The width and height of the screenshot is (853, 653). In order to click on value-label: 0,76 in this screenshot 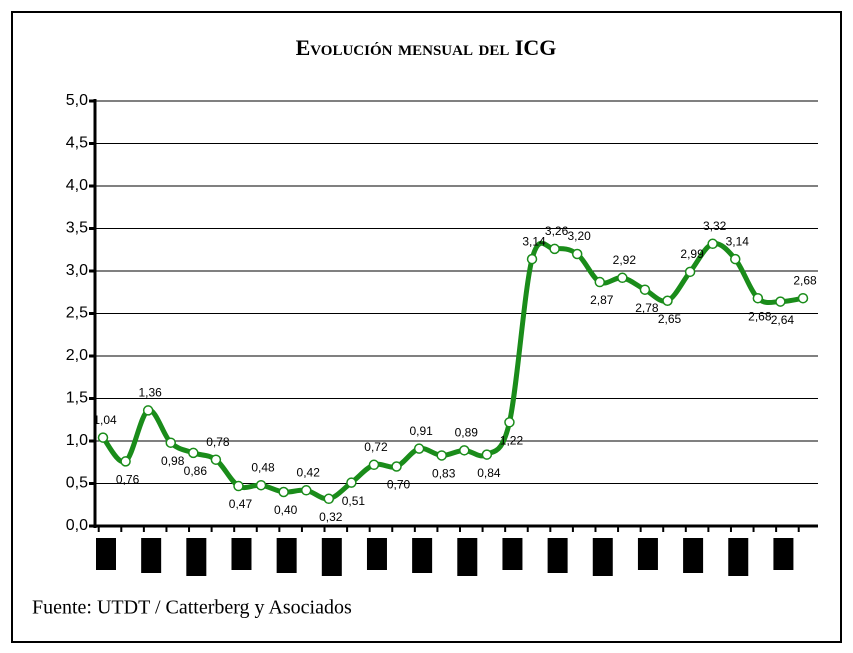, I will do `click(128, 480)`.